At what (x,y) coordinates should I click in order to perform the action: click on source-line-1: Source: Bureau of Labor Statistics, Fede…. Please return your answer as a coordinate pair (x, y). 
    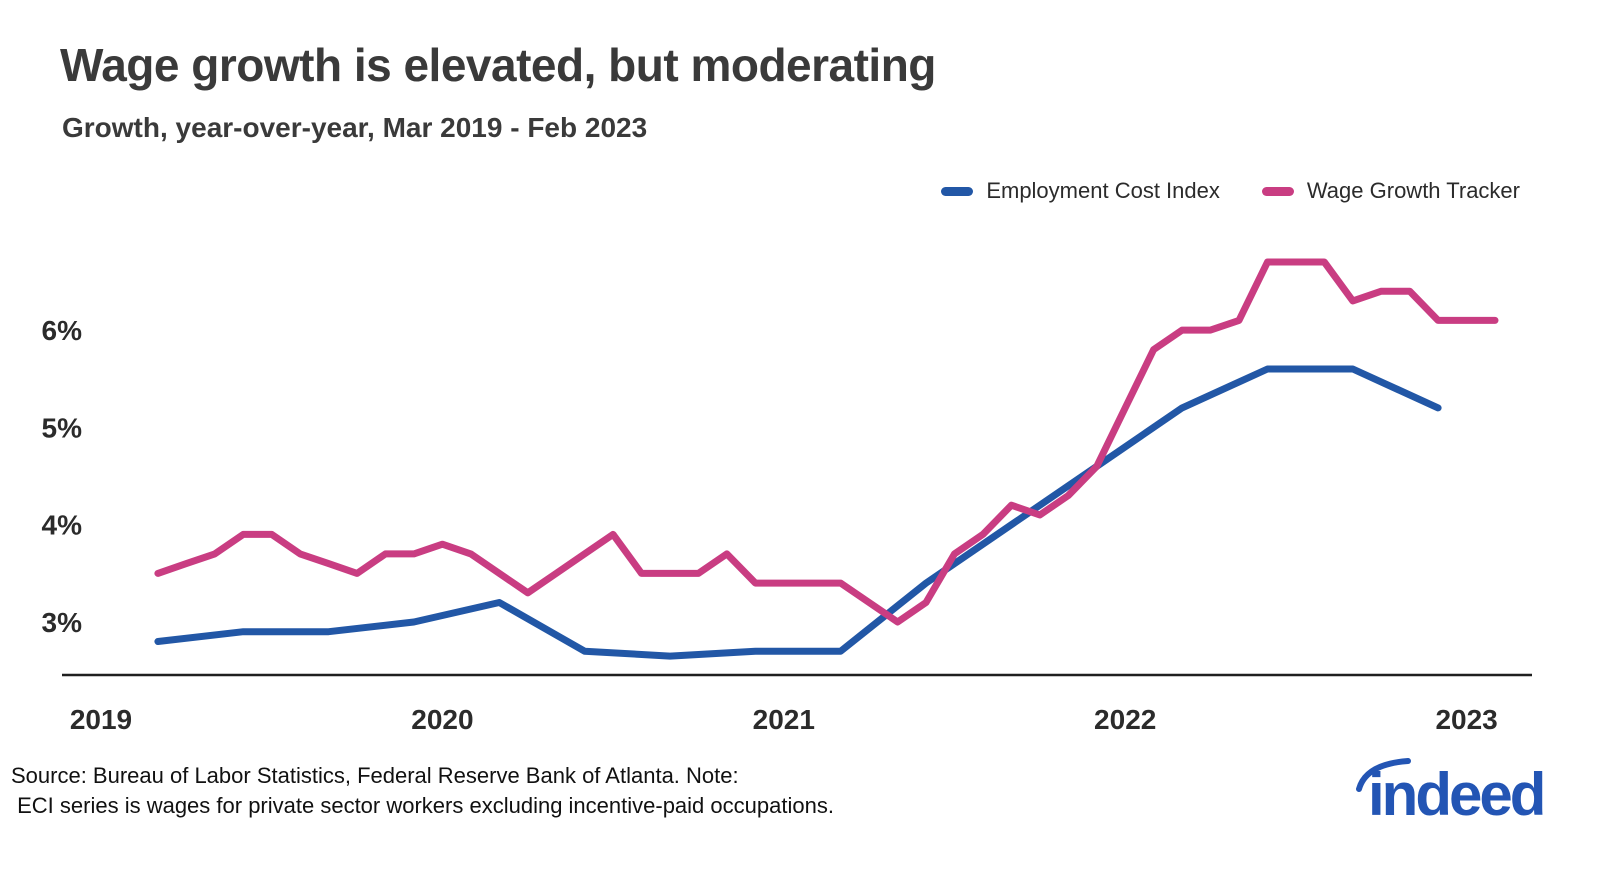
    Looking at the image, I should click on (375, 775).